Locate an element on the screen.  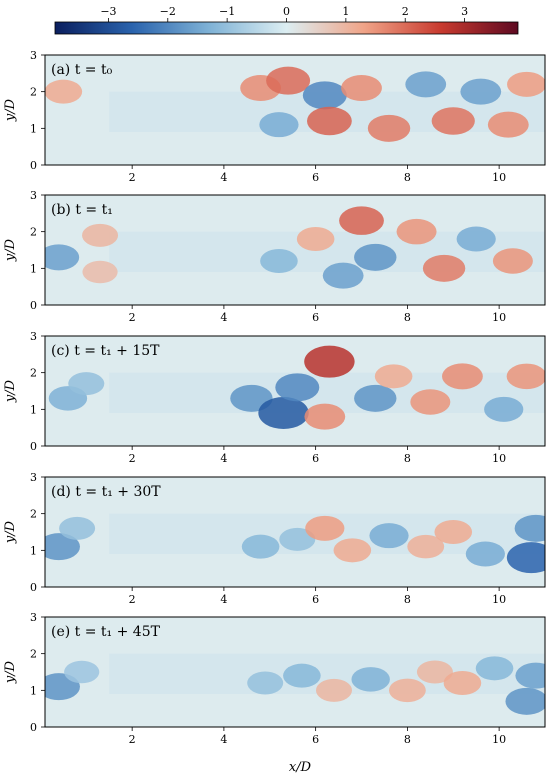
panel-label: (d) t = t₁ + 30T is located at coordinates (106, 492).